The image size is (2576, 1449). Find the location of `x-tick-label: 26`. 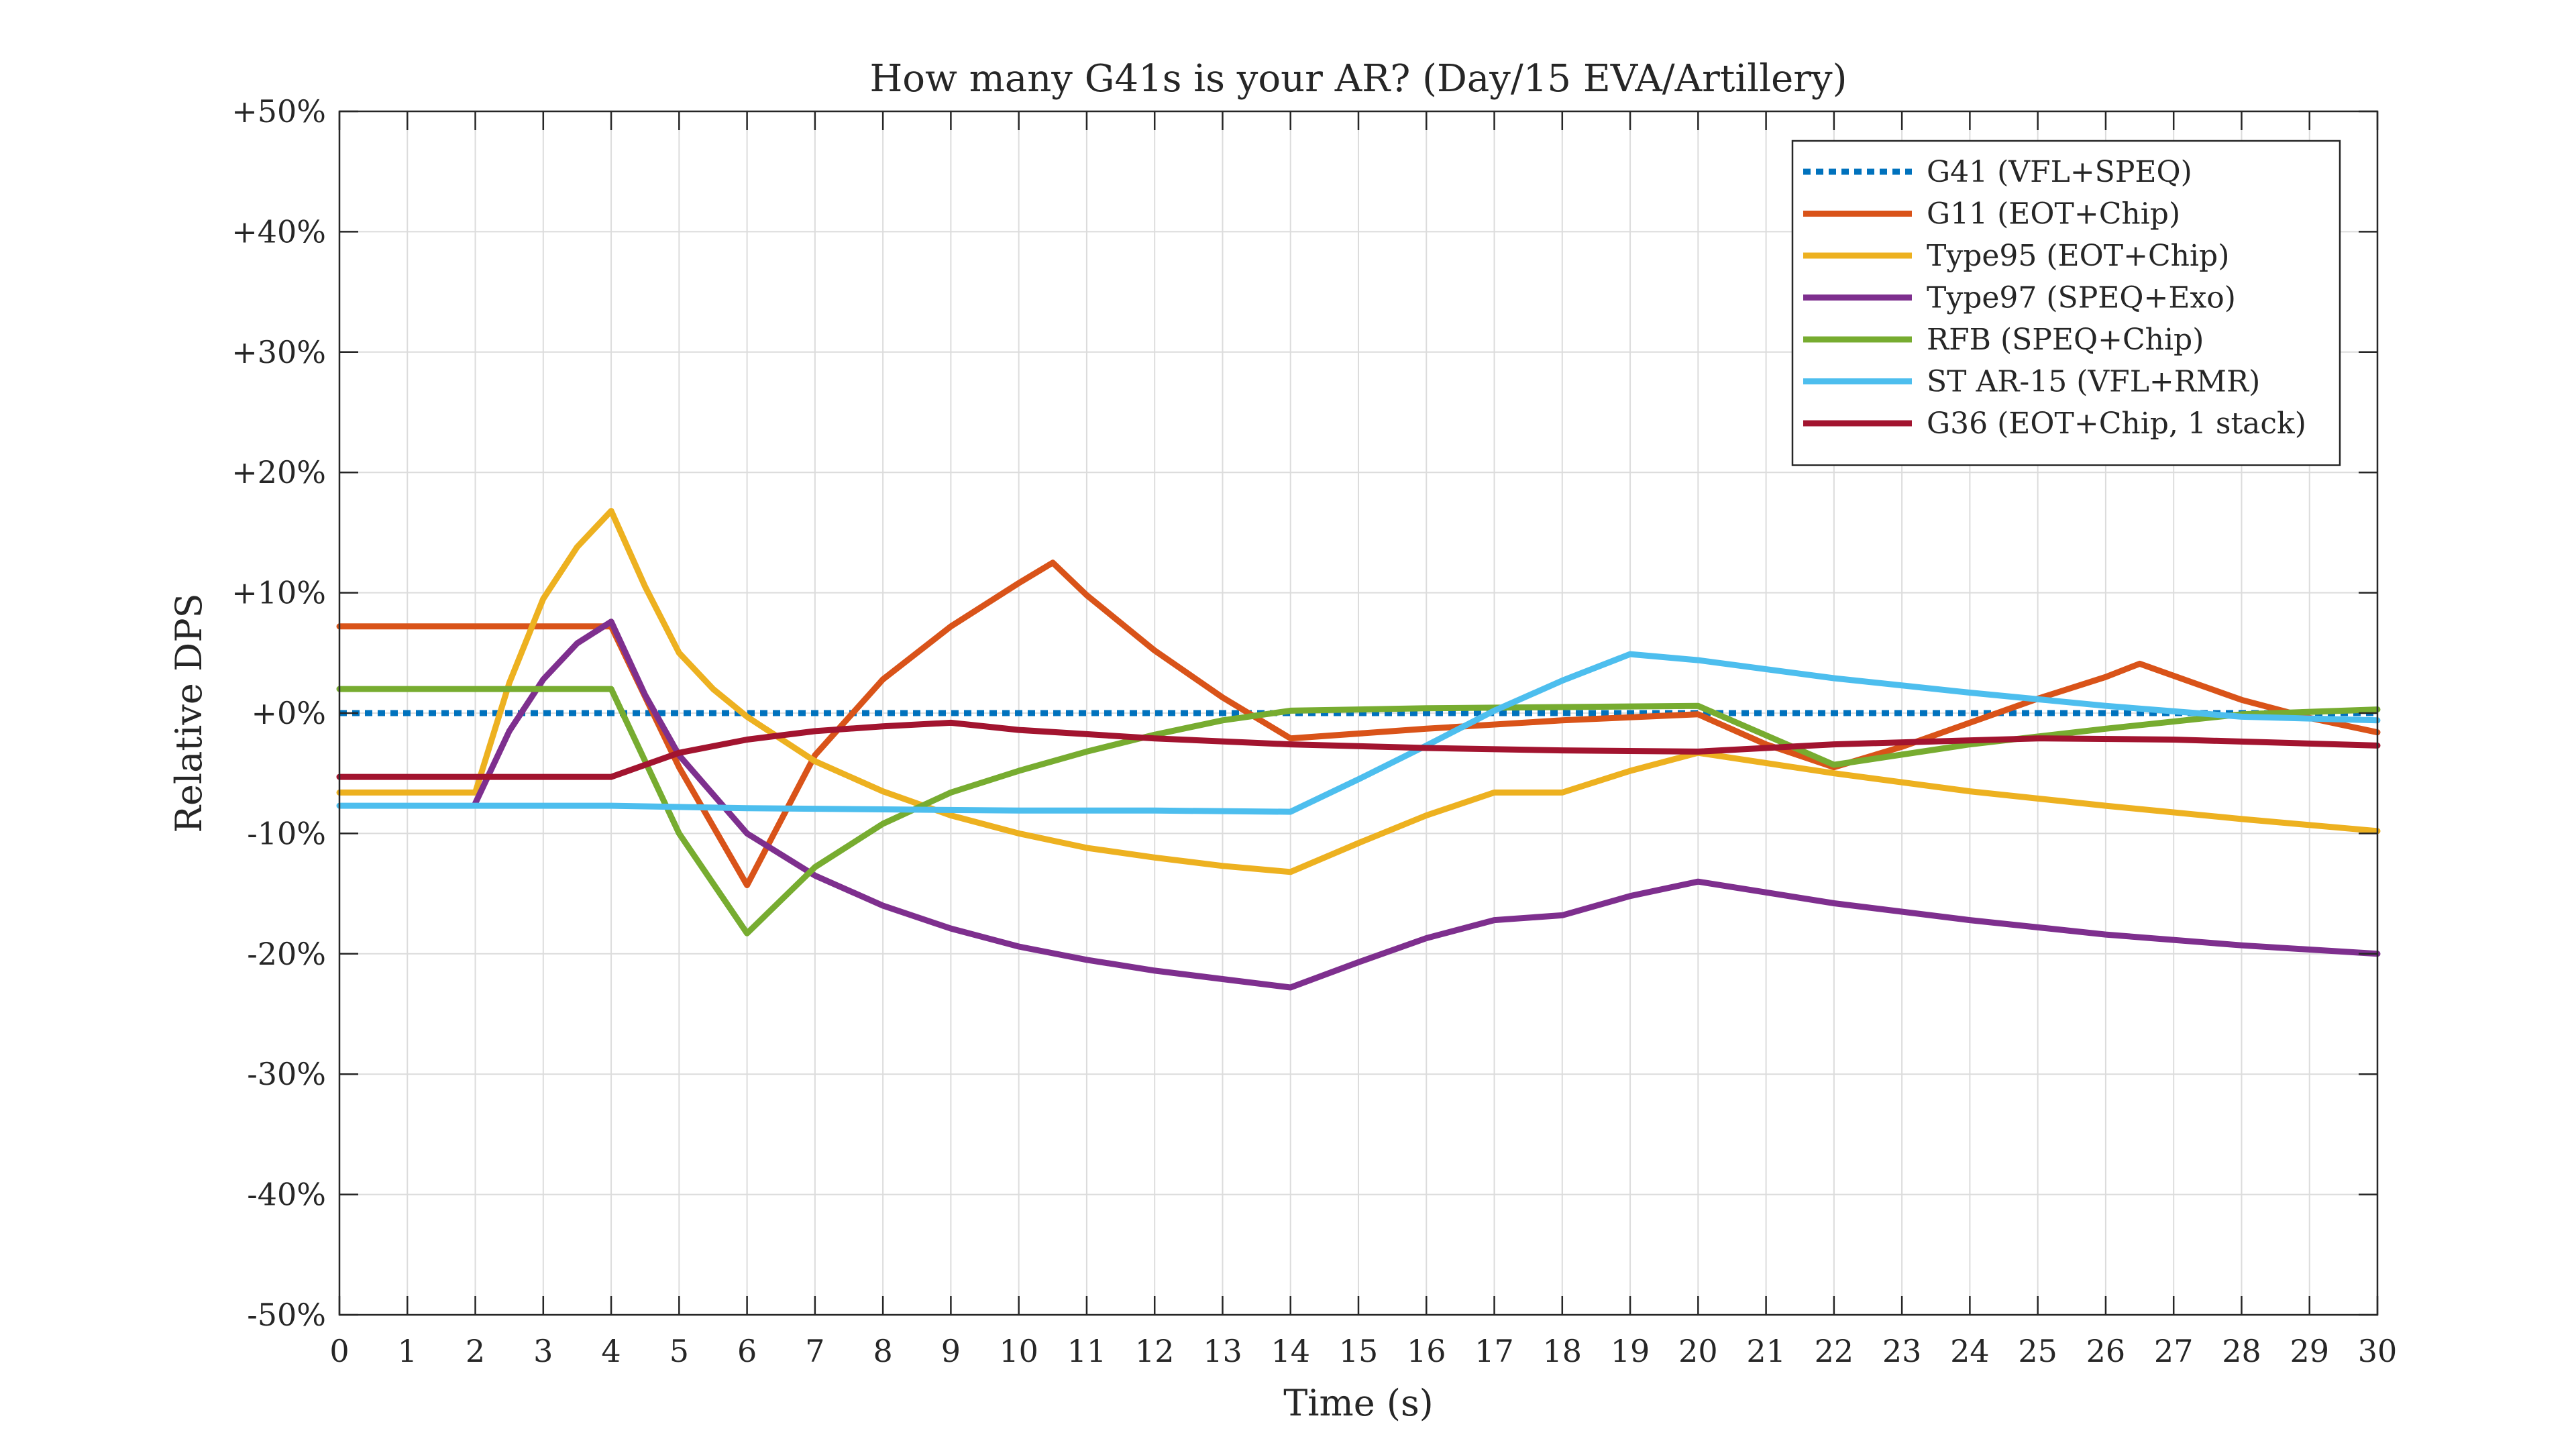

x-tick-label: 26 is located at coordinates (2106, 1351).